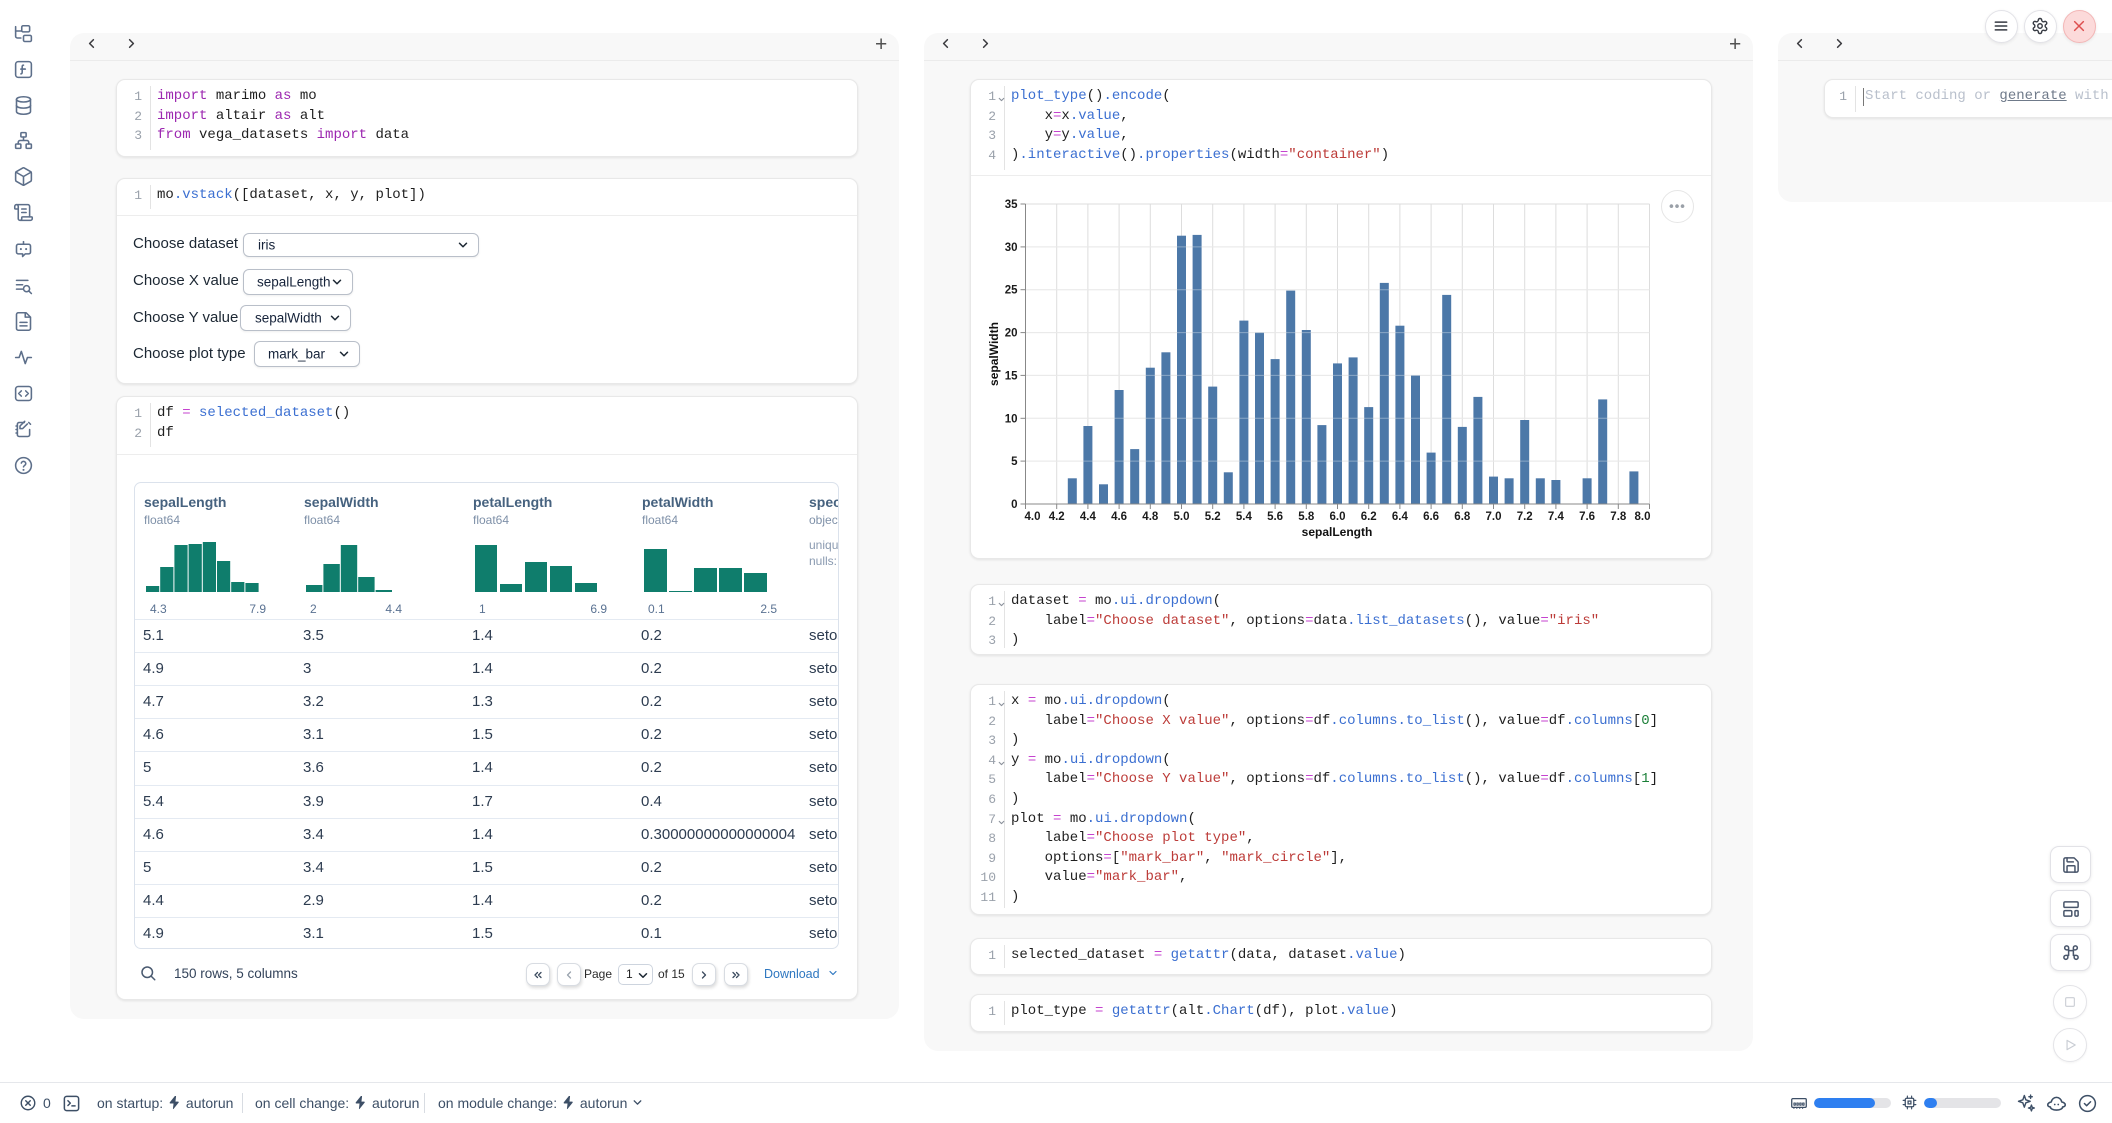 Image resolution: width=2112 pixels, height=1123 pixels. What do you see at coordinates (1011, 248) in the screenshot?
I see `svg-text: 30` at bounding box center [1011, 248].